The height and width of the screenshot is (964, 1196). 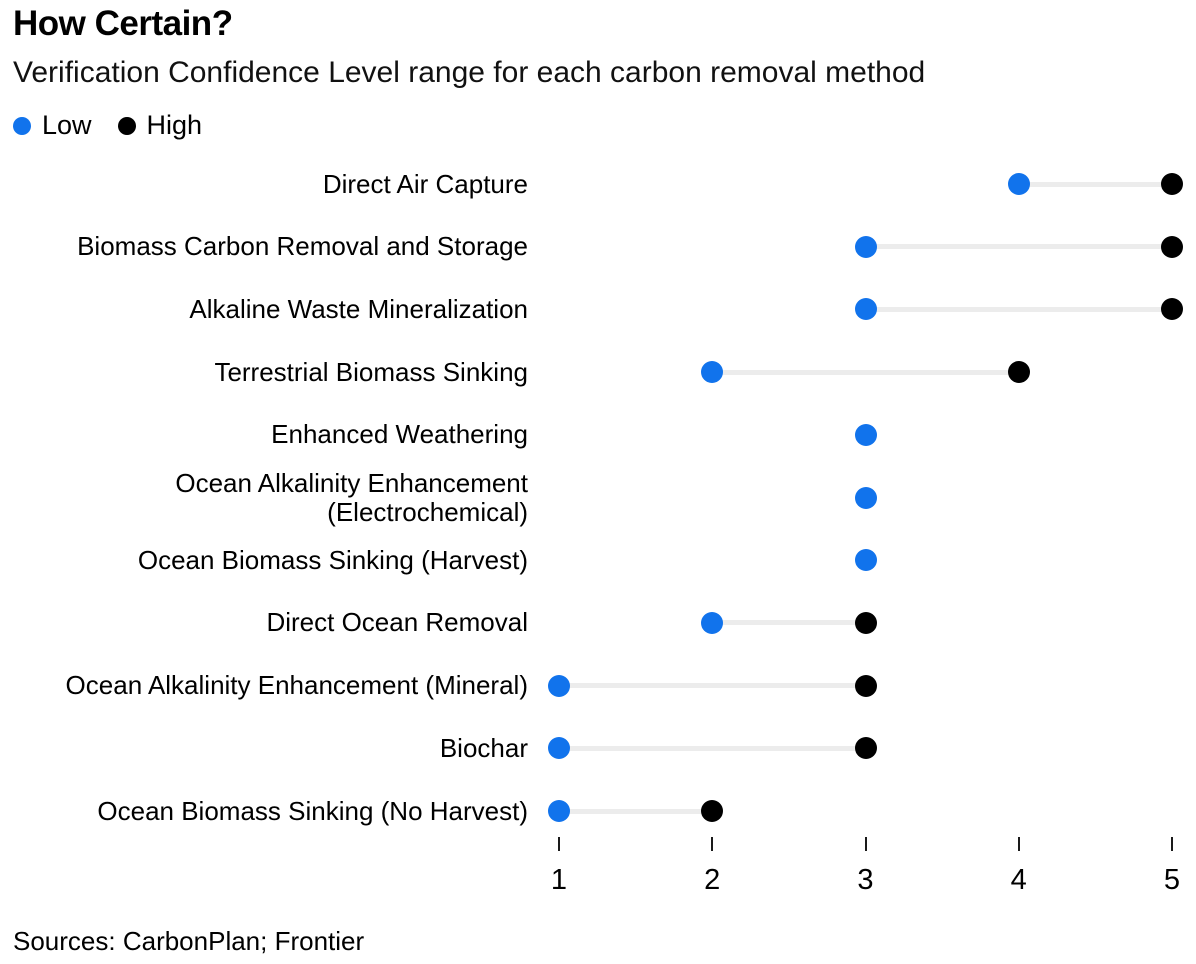 I want to click on legend-high-label: High, so click(x=174, y=125).